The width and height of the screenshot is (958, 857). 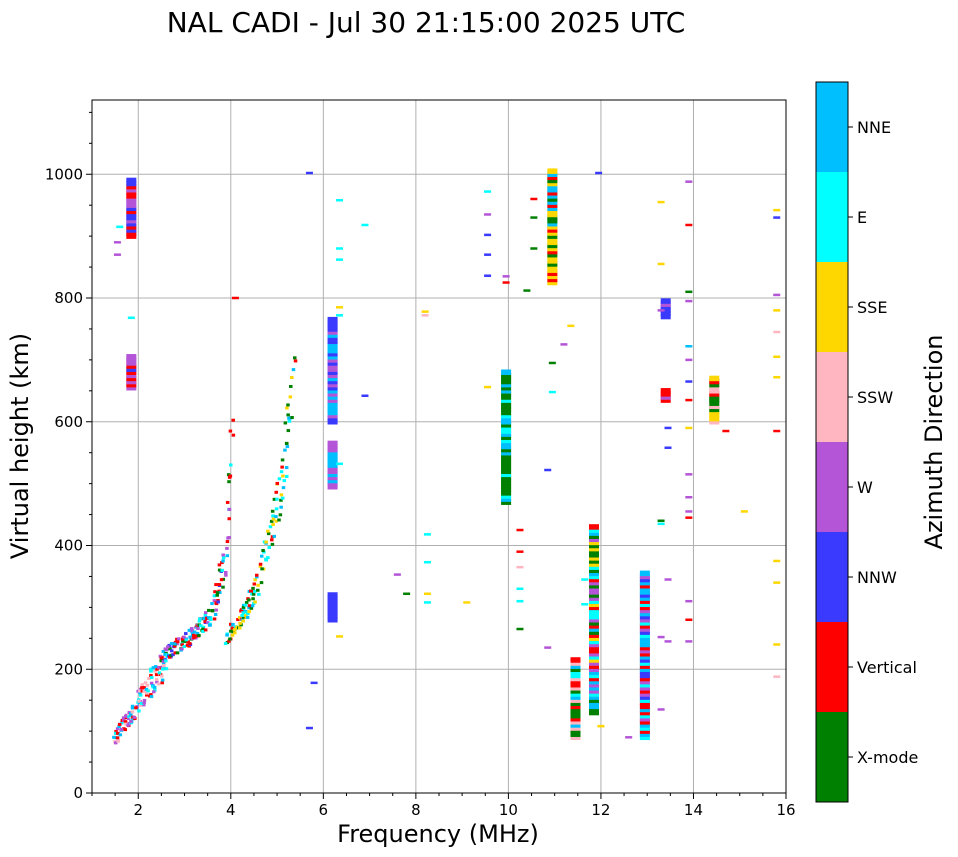 I want to click on y-axis: 0 200 400 600 800 1000, so click(x=68, y=456).